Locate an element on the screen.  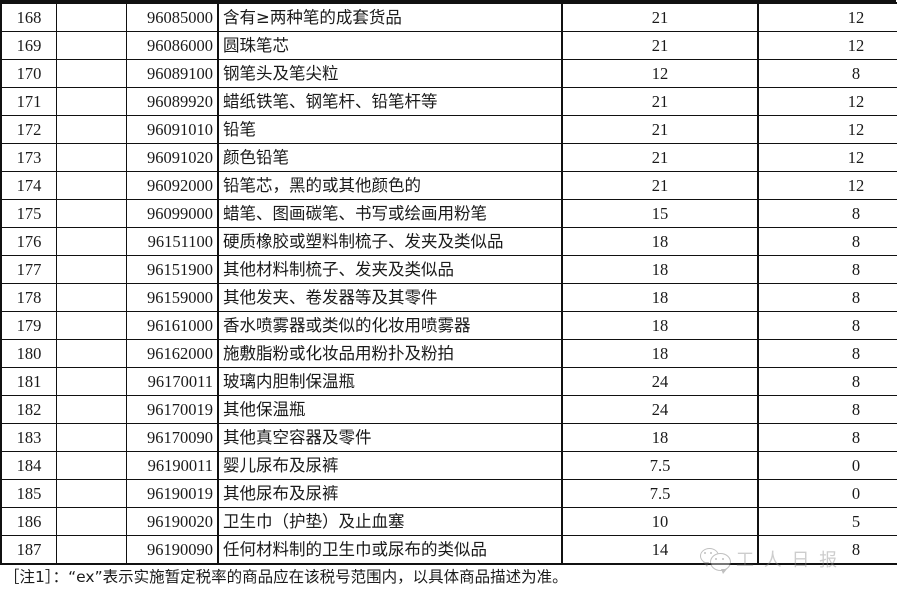
table-row: 169 96086000 圆珠笔芯 21 12 is located at coordinates (448, 45).